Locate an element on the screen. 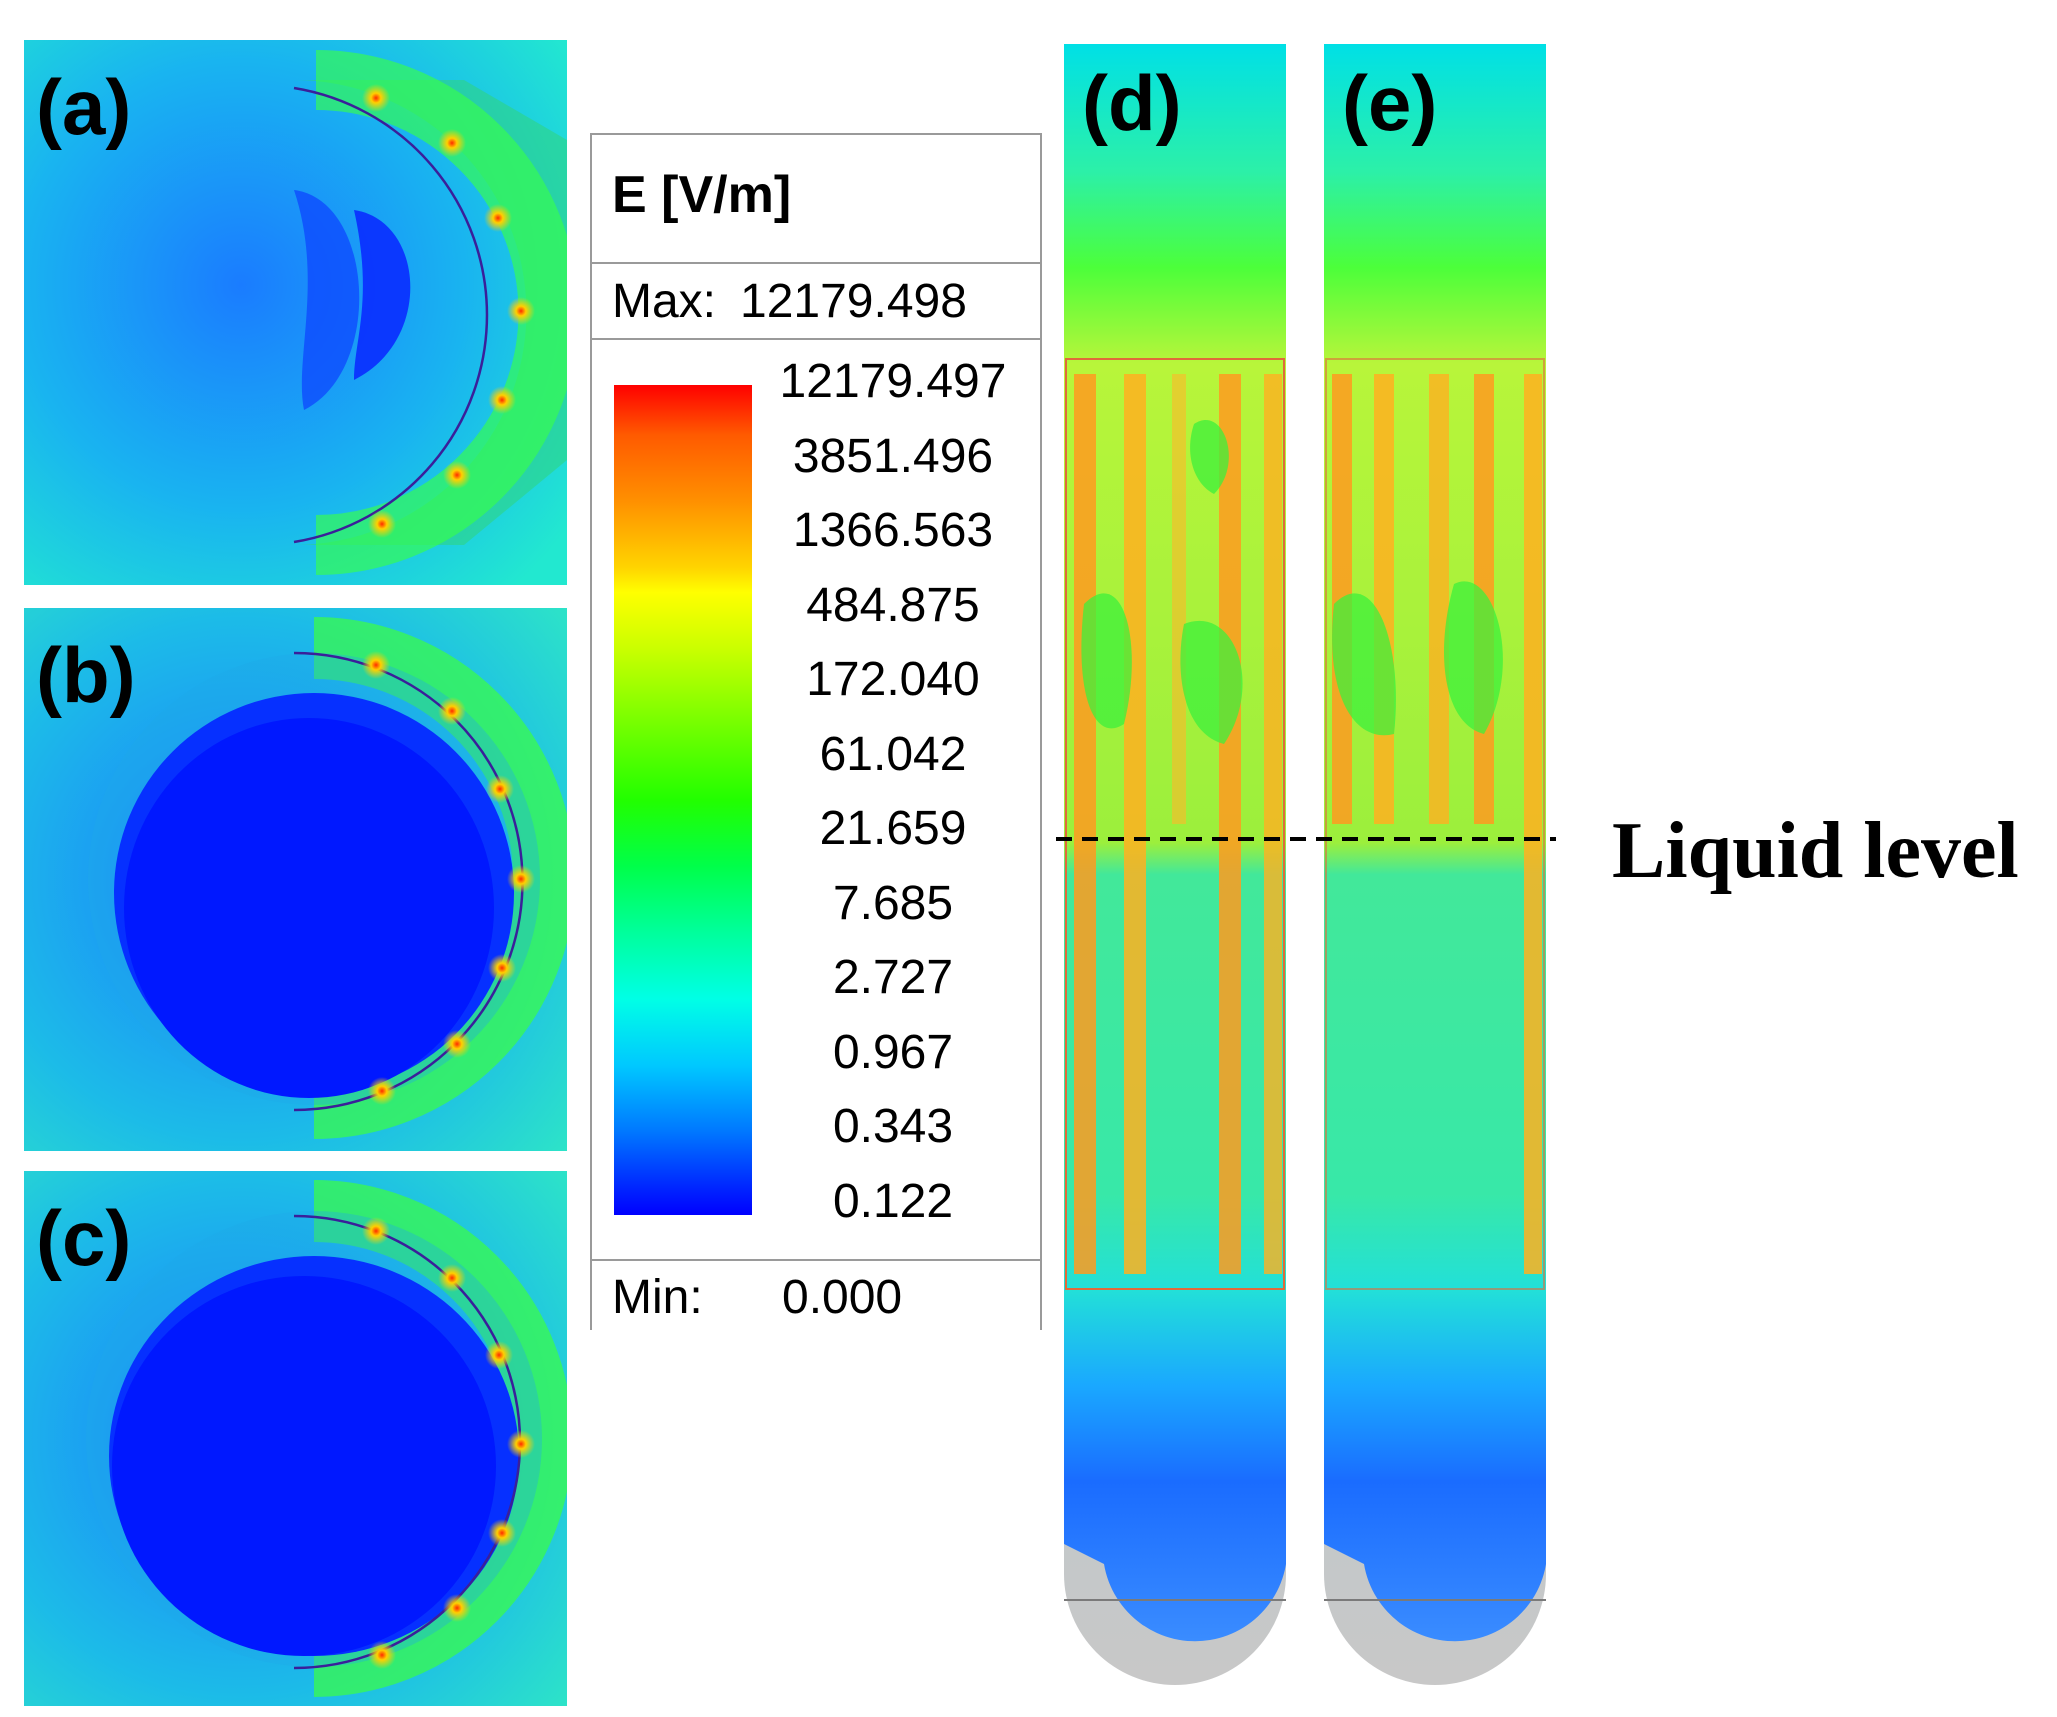 The image size is (2057, 1717). colorbar-tick-label: 0.122 is located at coordinates (893, 1201).